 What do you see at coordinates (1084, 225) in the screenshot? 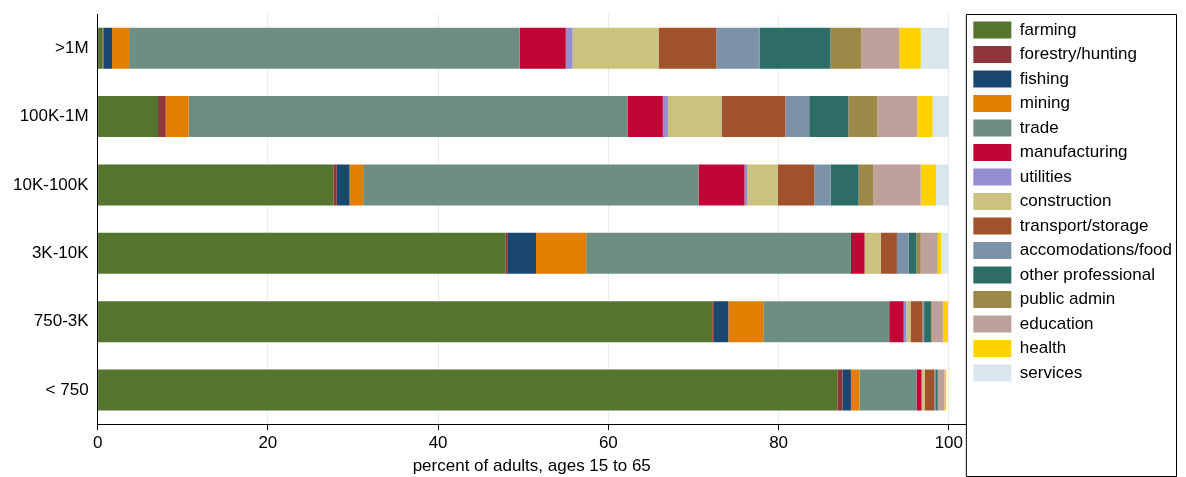
I see `legend-label: transport/storage` at bounding box center [1084, 225].